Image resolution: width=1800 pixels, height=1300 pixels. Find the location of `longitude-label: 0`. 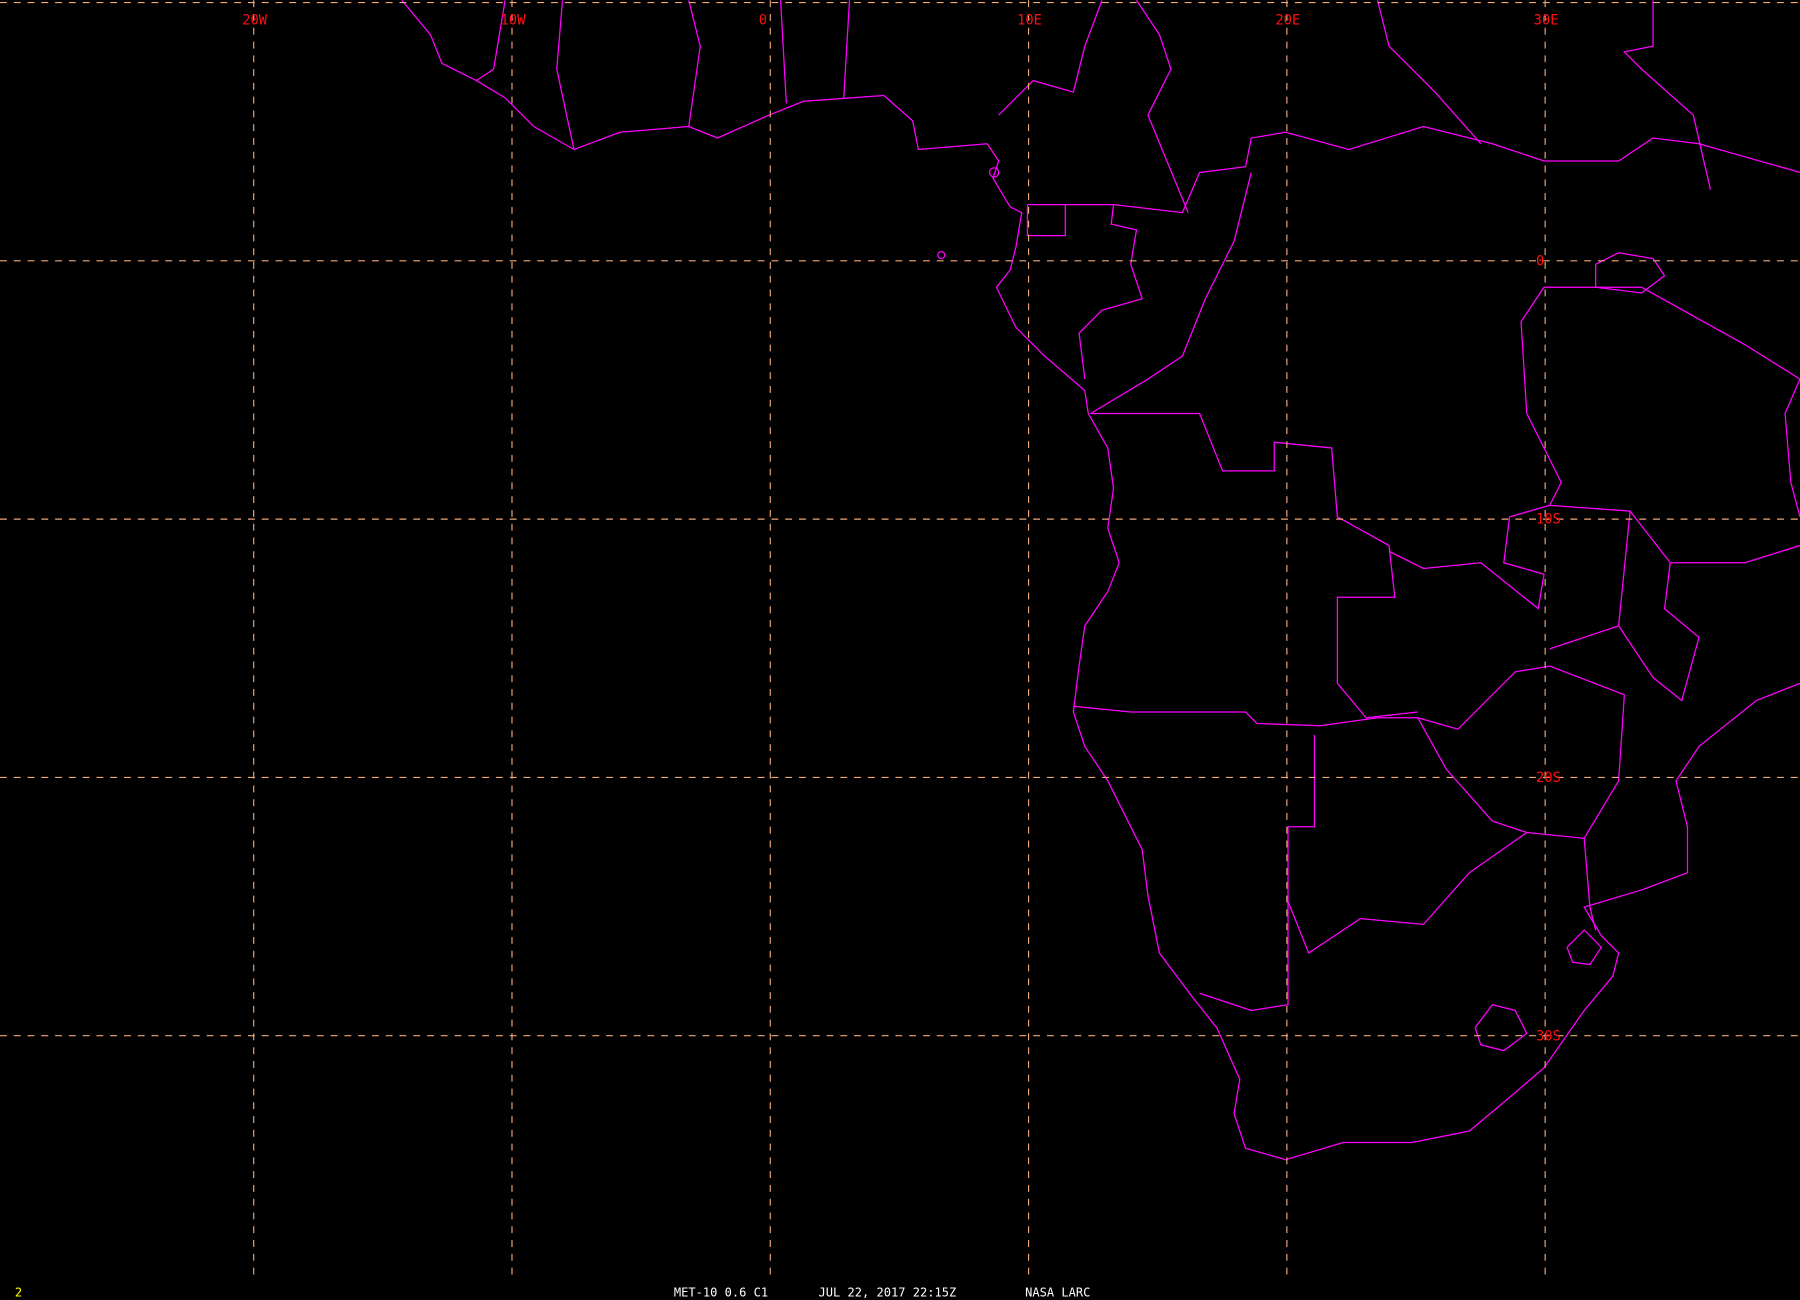

longitude-label: 0 is located at coordinates (763, 20).